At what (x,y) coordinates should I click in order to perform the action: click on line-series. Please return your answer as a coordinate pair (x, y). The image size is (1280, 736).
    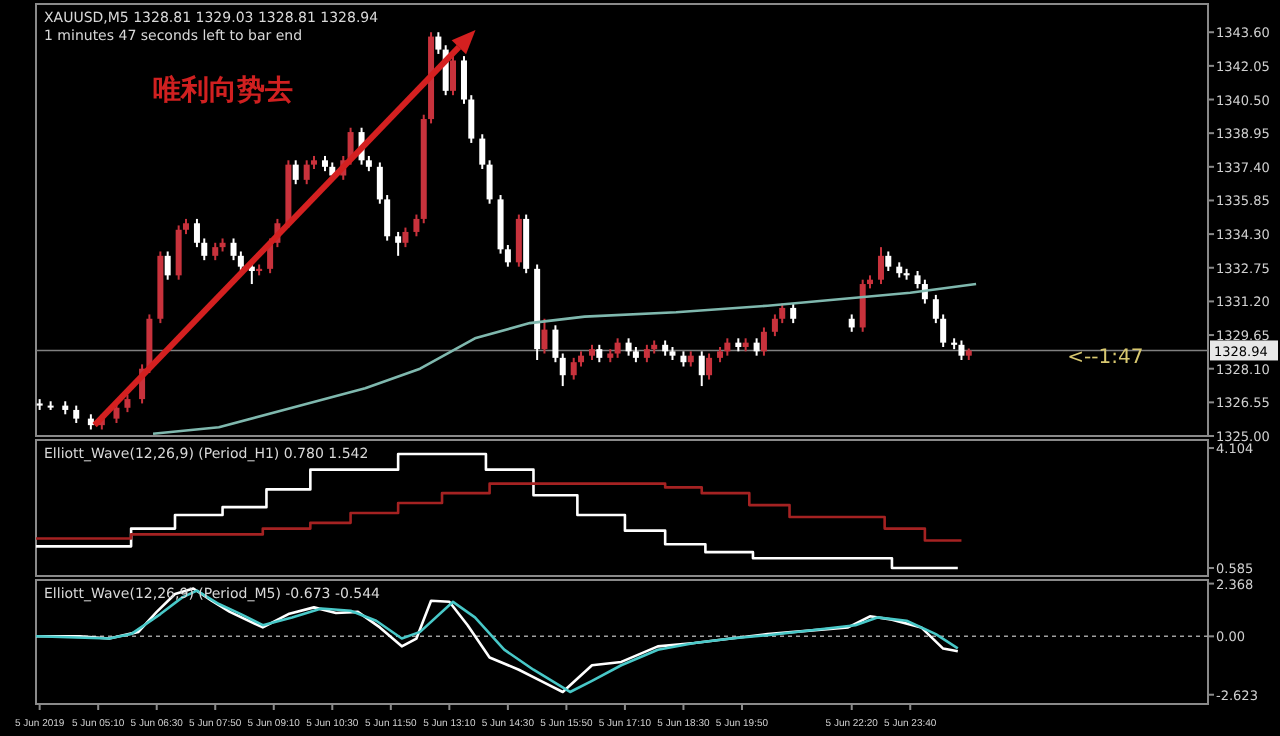
    Looking at the image, I should click on (564, 359).